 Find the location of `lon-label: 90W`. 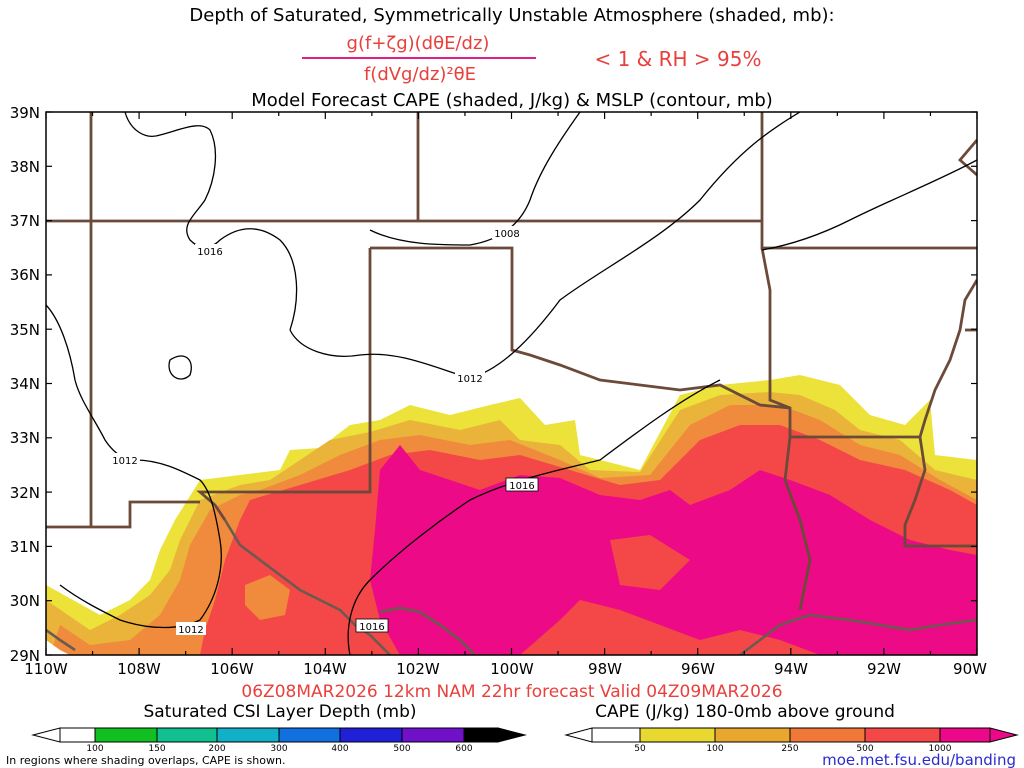

lon-label: 90W is located at coordinates (970, 669).